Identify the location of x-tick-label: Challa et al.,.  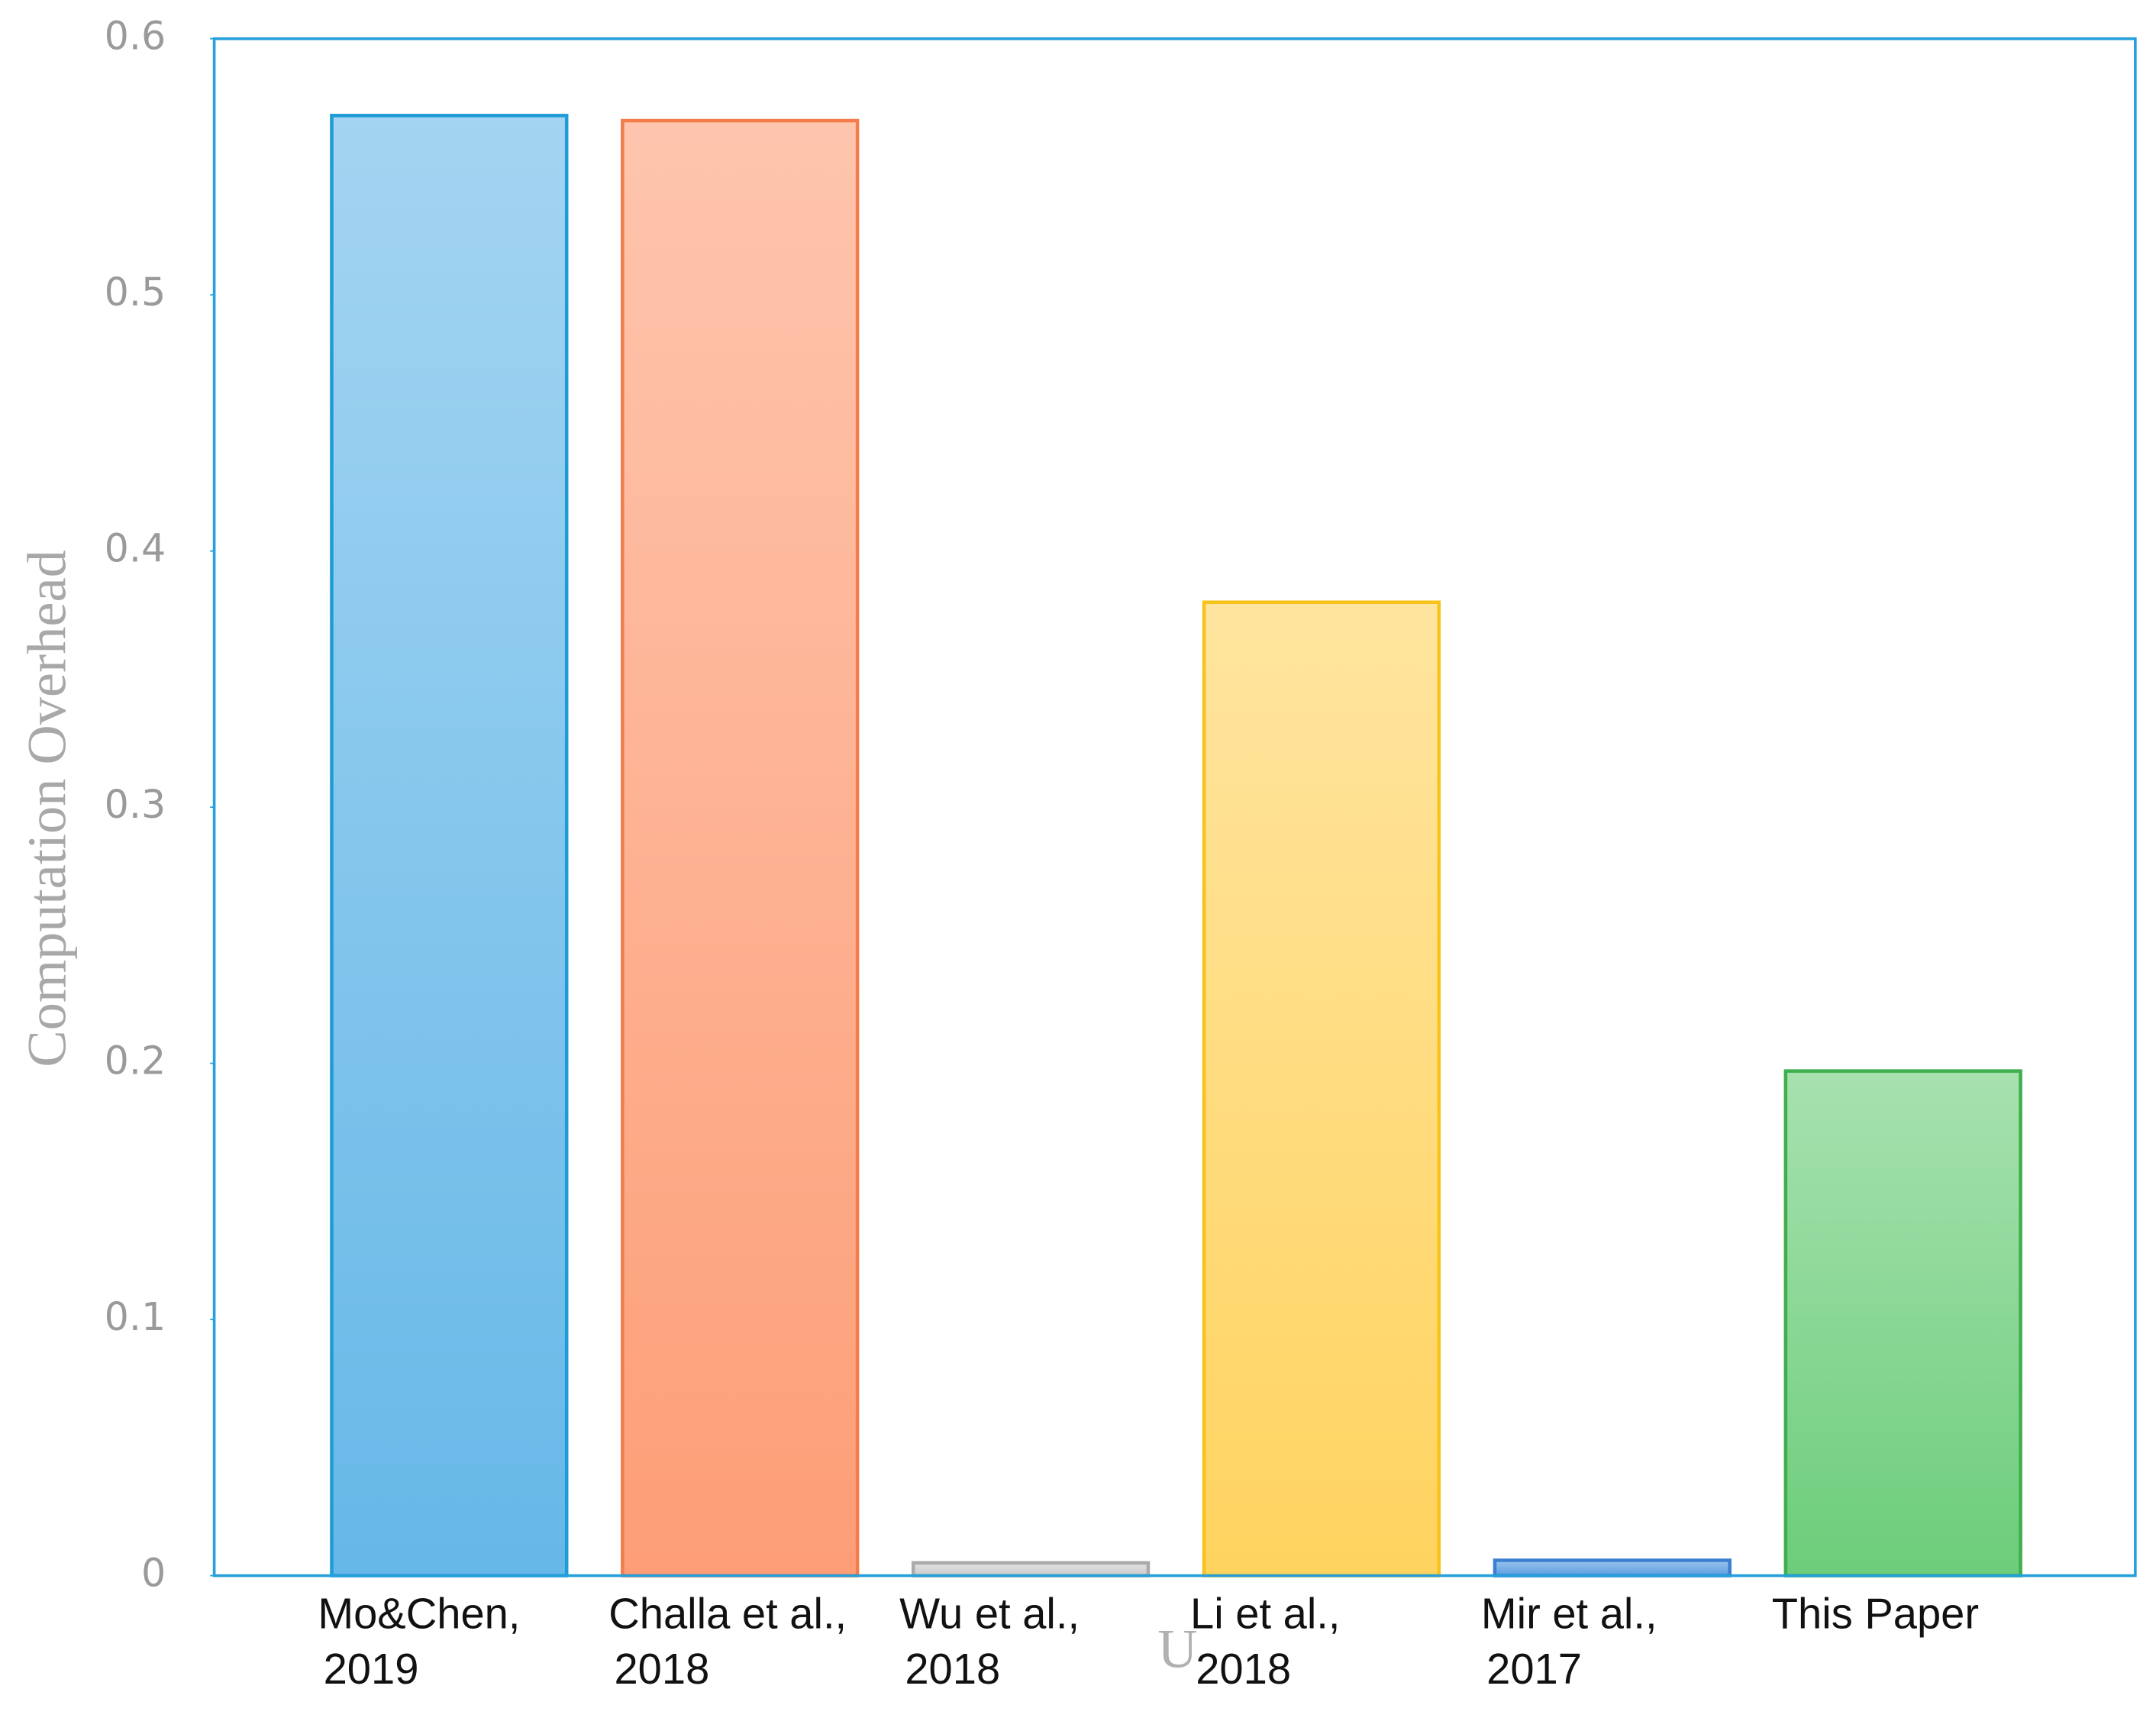
(727, 1614).